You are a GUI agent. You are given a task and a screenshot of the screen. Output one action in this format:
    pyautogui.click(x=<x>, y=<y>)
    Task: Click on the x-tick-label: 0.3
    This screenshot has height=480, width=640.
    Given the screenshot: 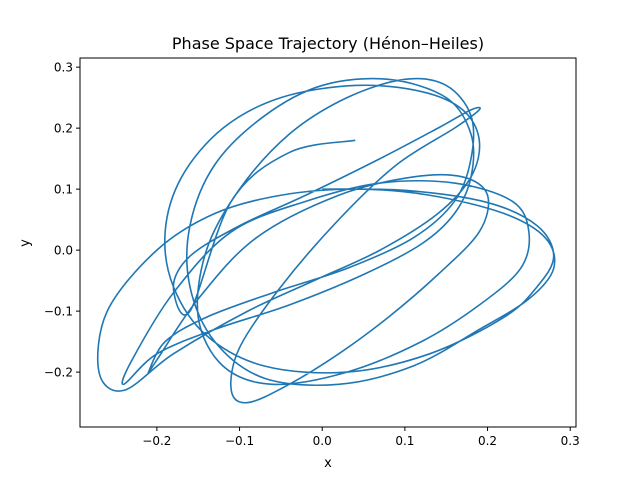 What is the action you would take?
    pyautogui.click(x=570, y=441)
    